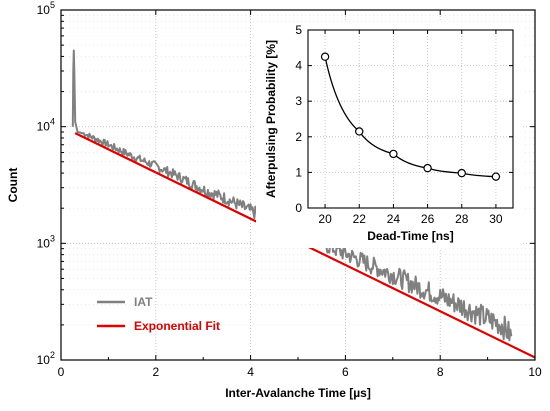  What do you see at coordinates (46, 358) in the screenshot?
I see `main-y-tick-label: 10²` at bounding box center [46, 358].